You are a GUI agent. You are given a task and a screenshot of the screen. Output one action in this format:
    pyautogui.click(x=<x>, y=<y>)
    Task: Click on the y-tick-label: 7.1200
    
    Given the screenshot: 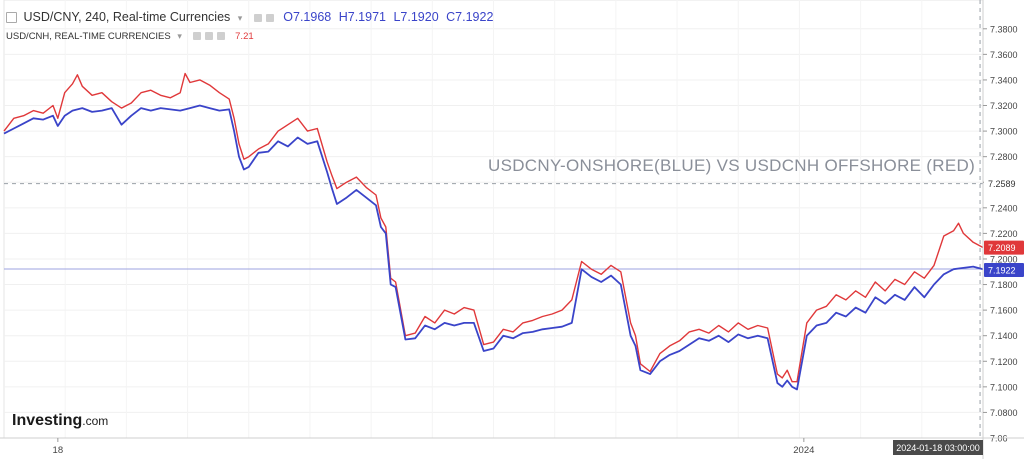 What is the action you would take?
    pyautogui.click(x=1004, y=362)
    